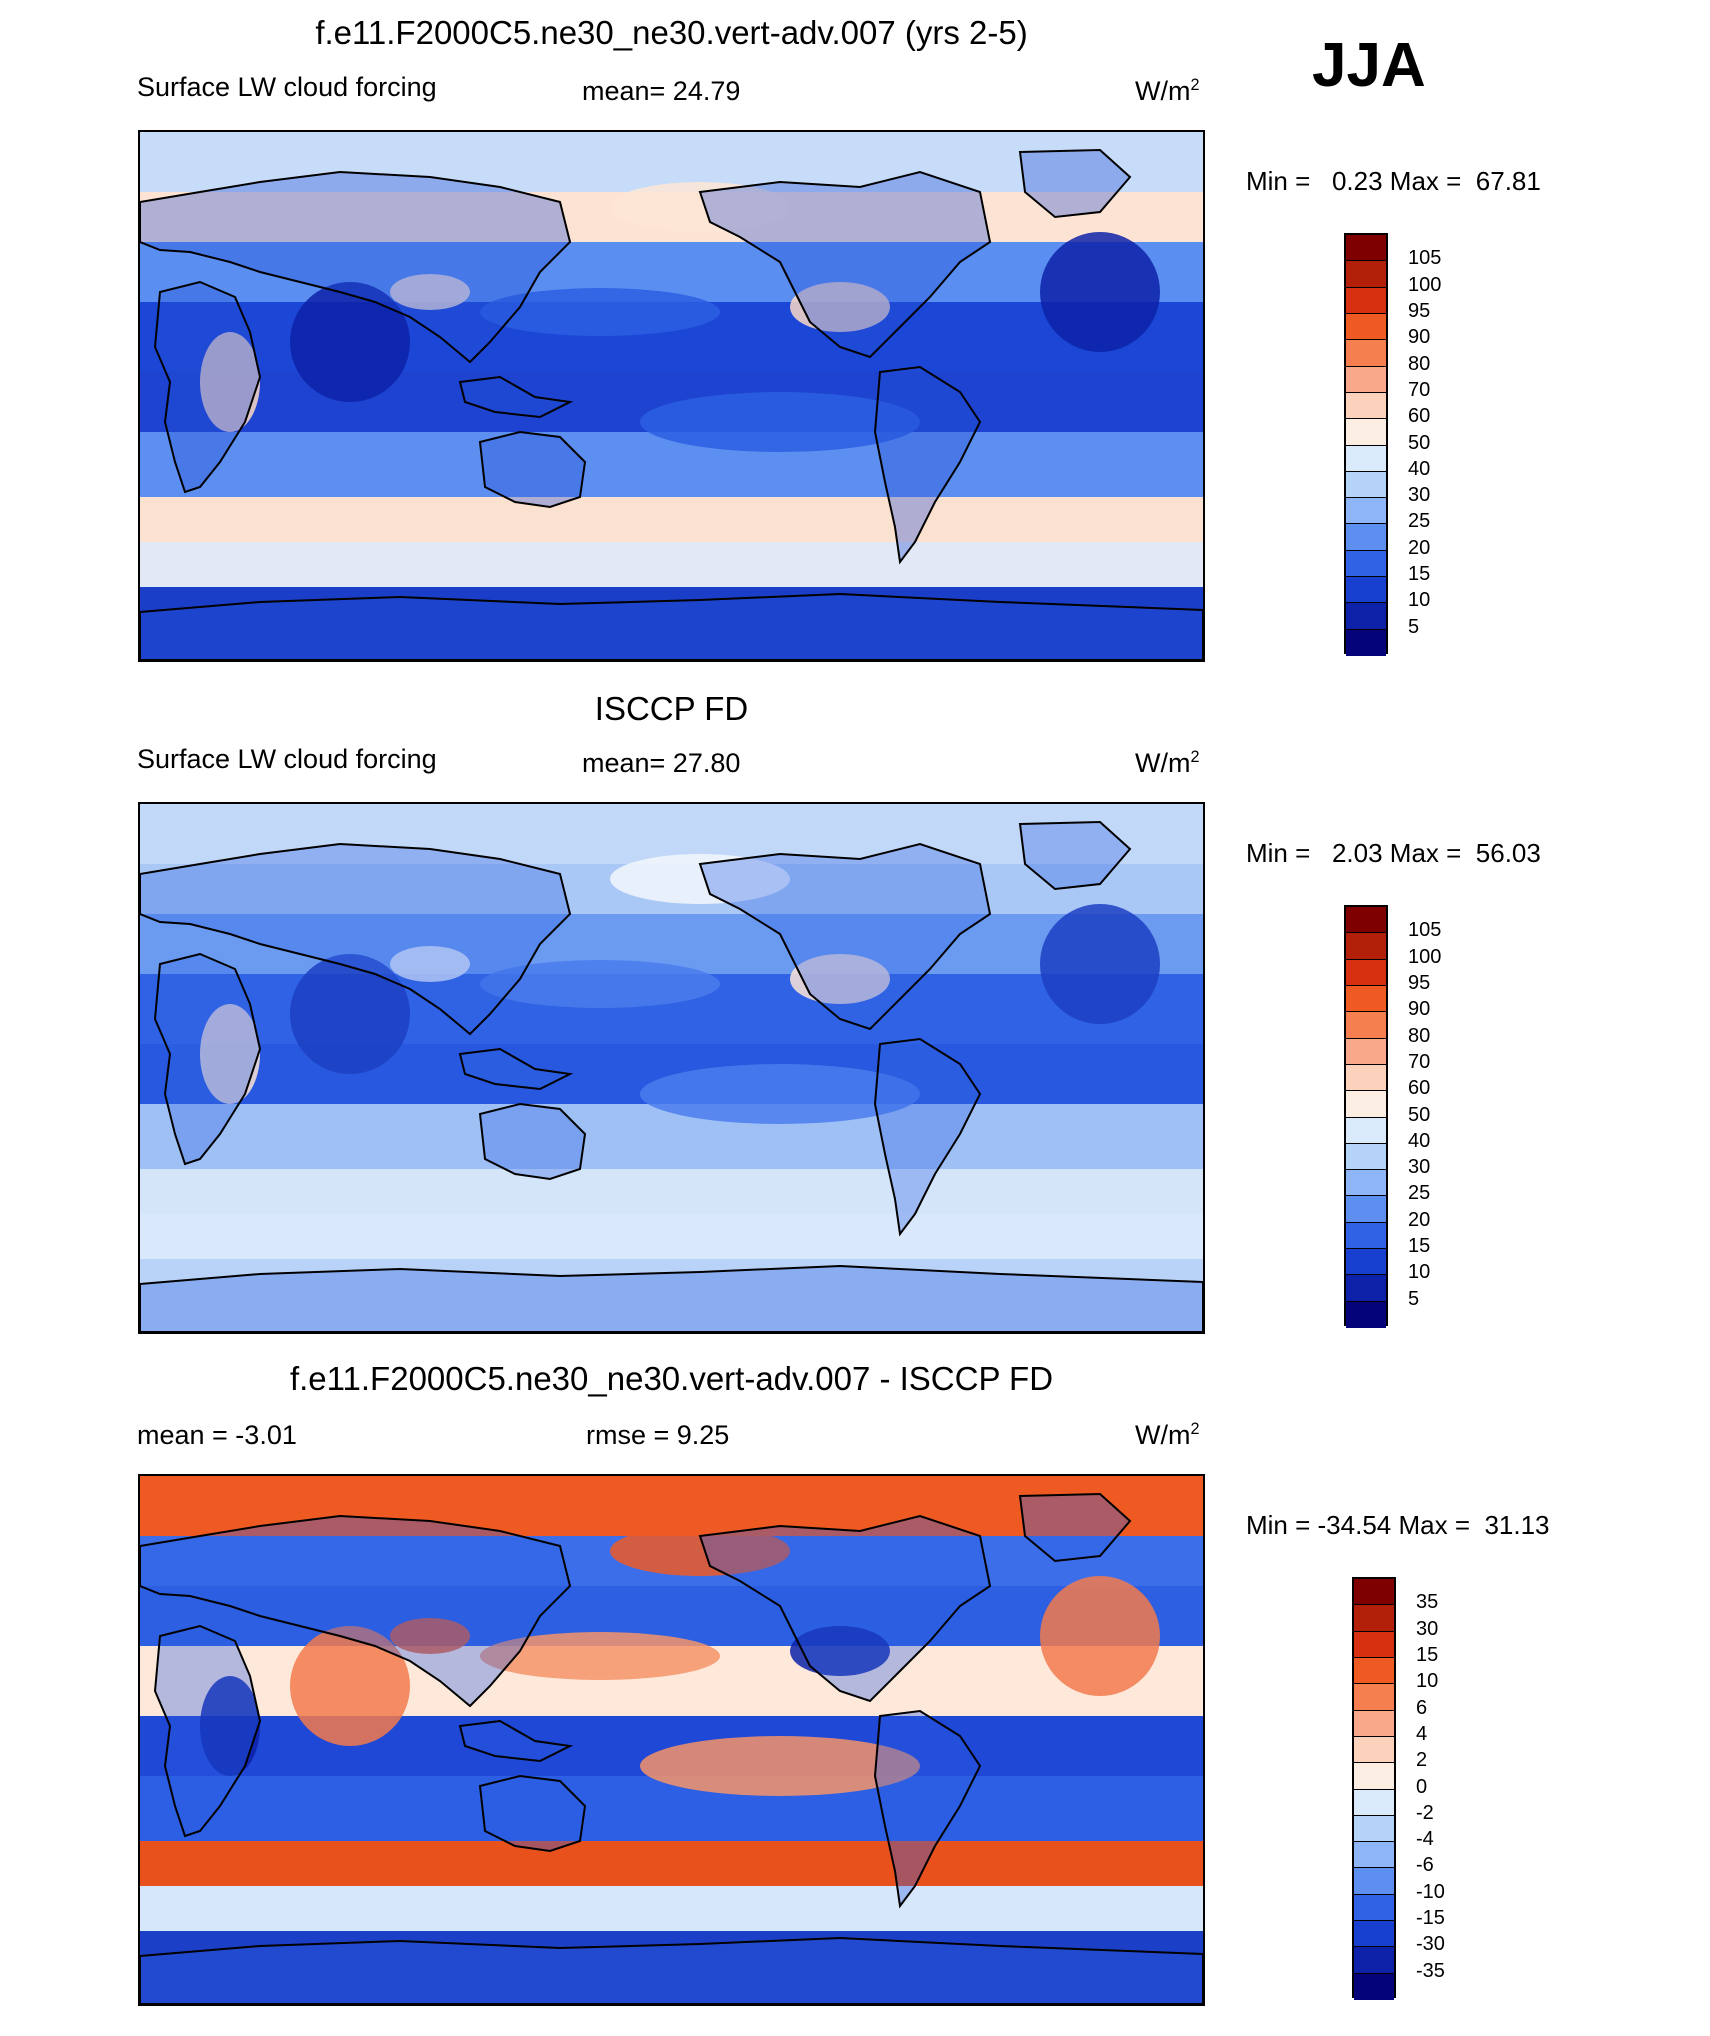 The width and height of the screenshot is (1710, 2036). I want to click on colorbar-tick-label: 40, so click(1419, 1140).